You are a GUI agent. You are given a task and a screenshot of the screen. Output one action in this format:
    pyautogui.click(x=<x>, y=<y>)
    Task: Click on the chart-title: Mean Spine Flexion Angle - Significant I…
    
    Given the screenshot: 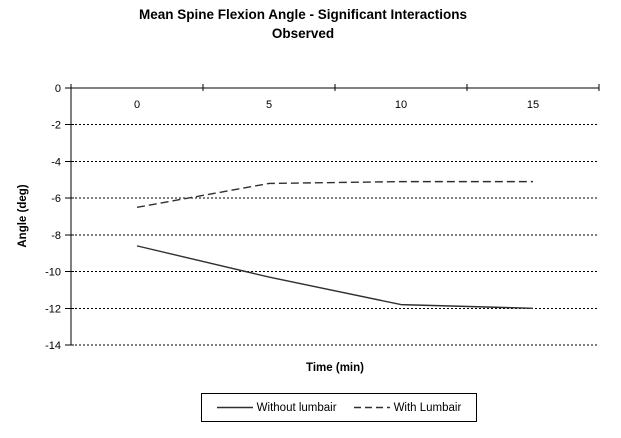 What is the action you would take?
    pyautogui.click(x=303, y=24)
    